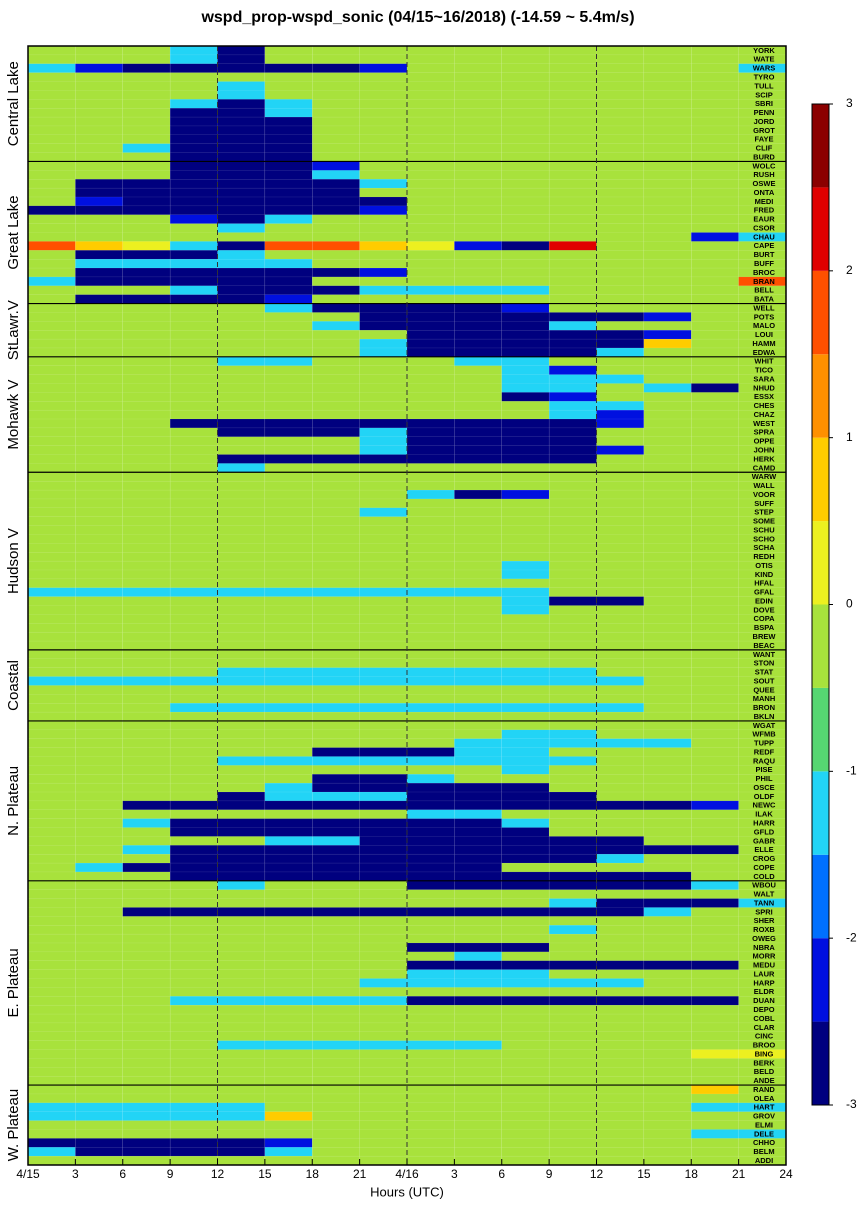  I want to click on colorbar-swatch, so click(820, 479).